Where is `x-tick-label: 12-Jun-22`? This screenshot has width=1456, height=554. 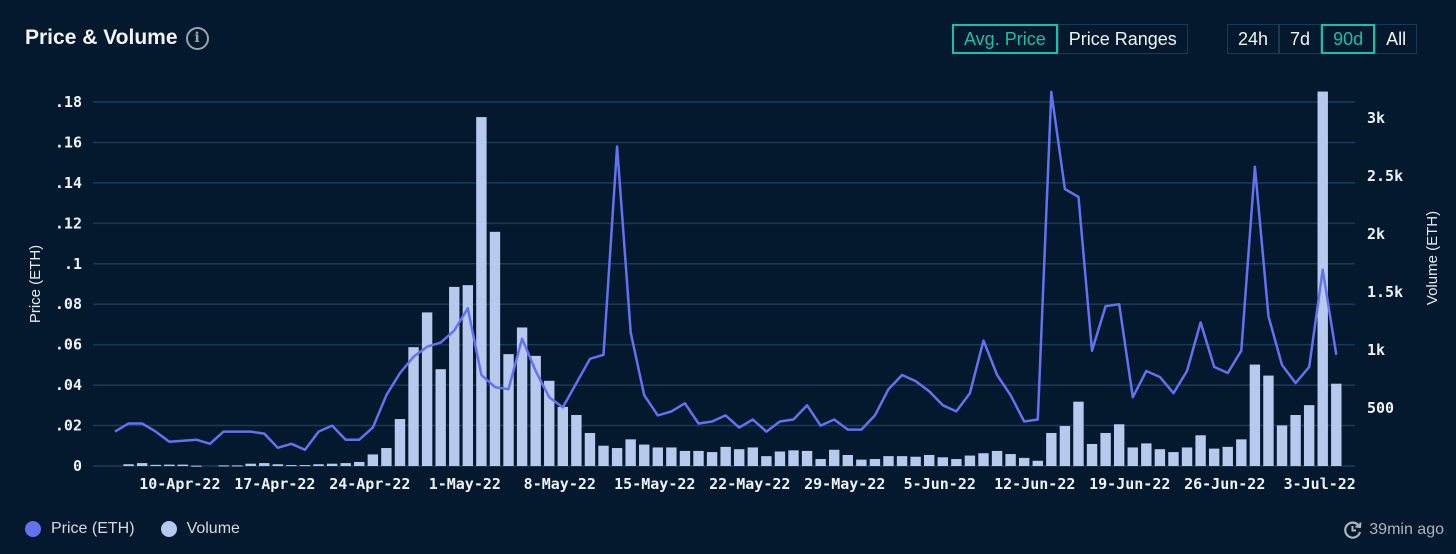 x-tick-label: 12-Jun-22 is located at coordinates (1034, 484).